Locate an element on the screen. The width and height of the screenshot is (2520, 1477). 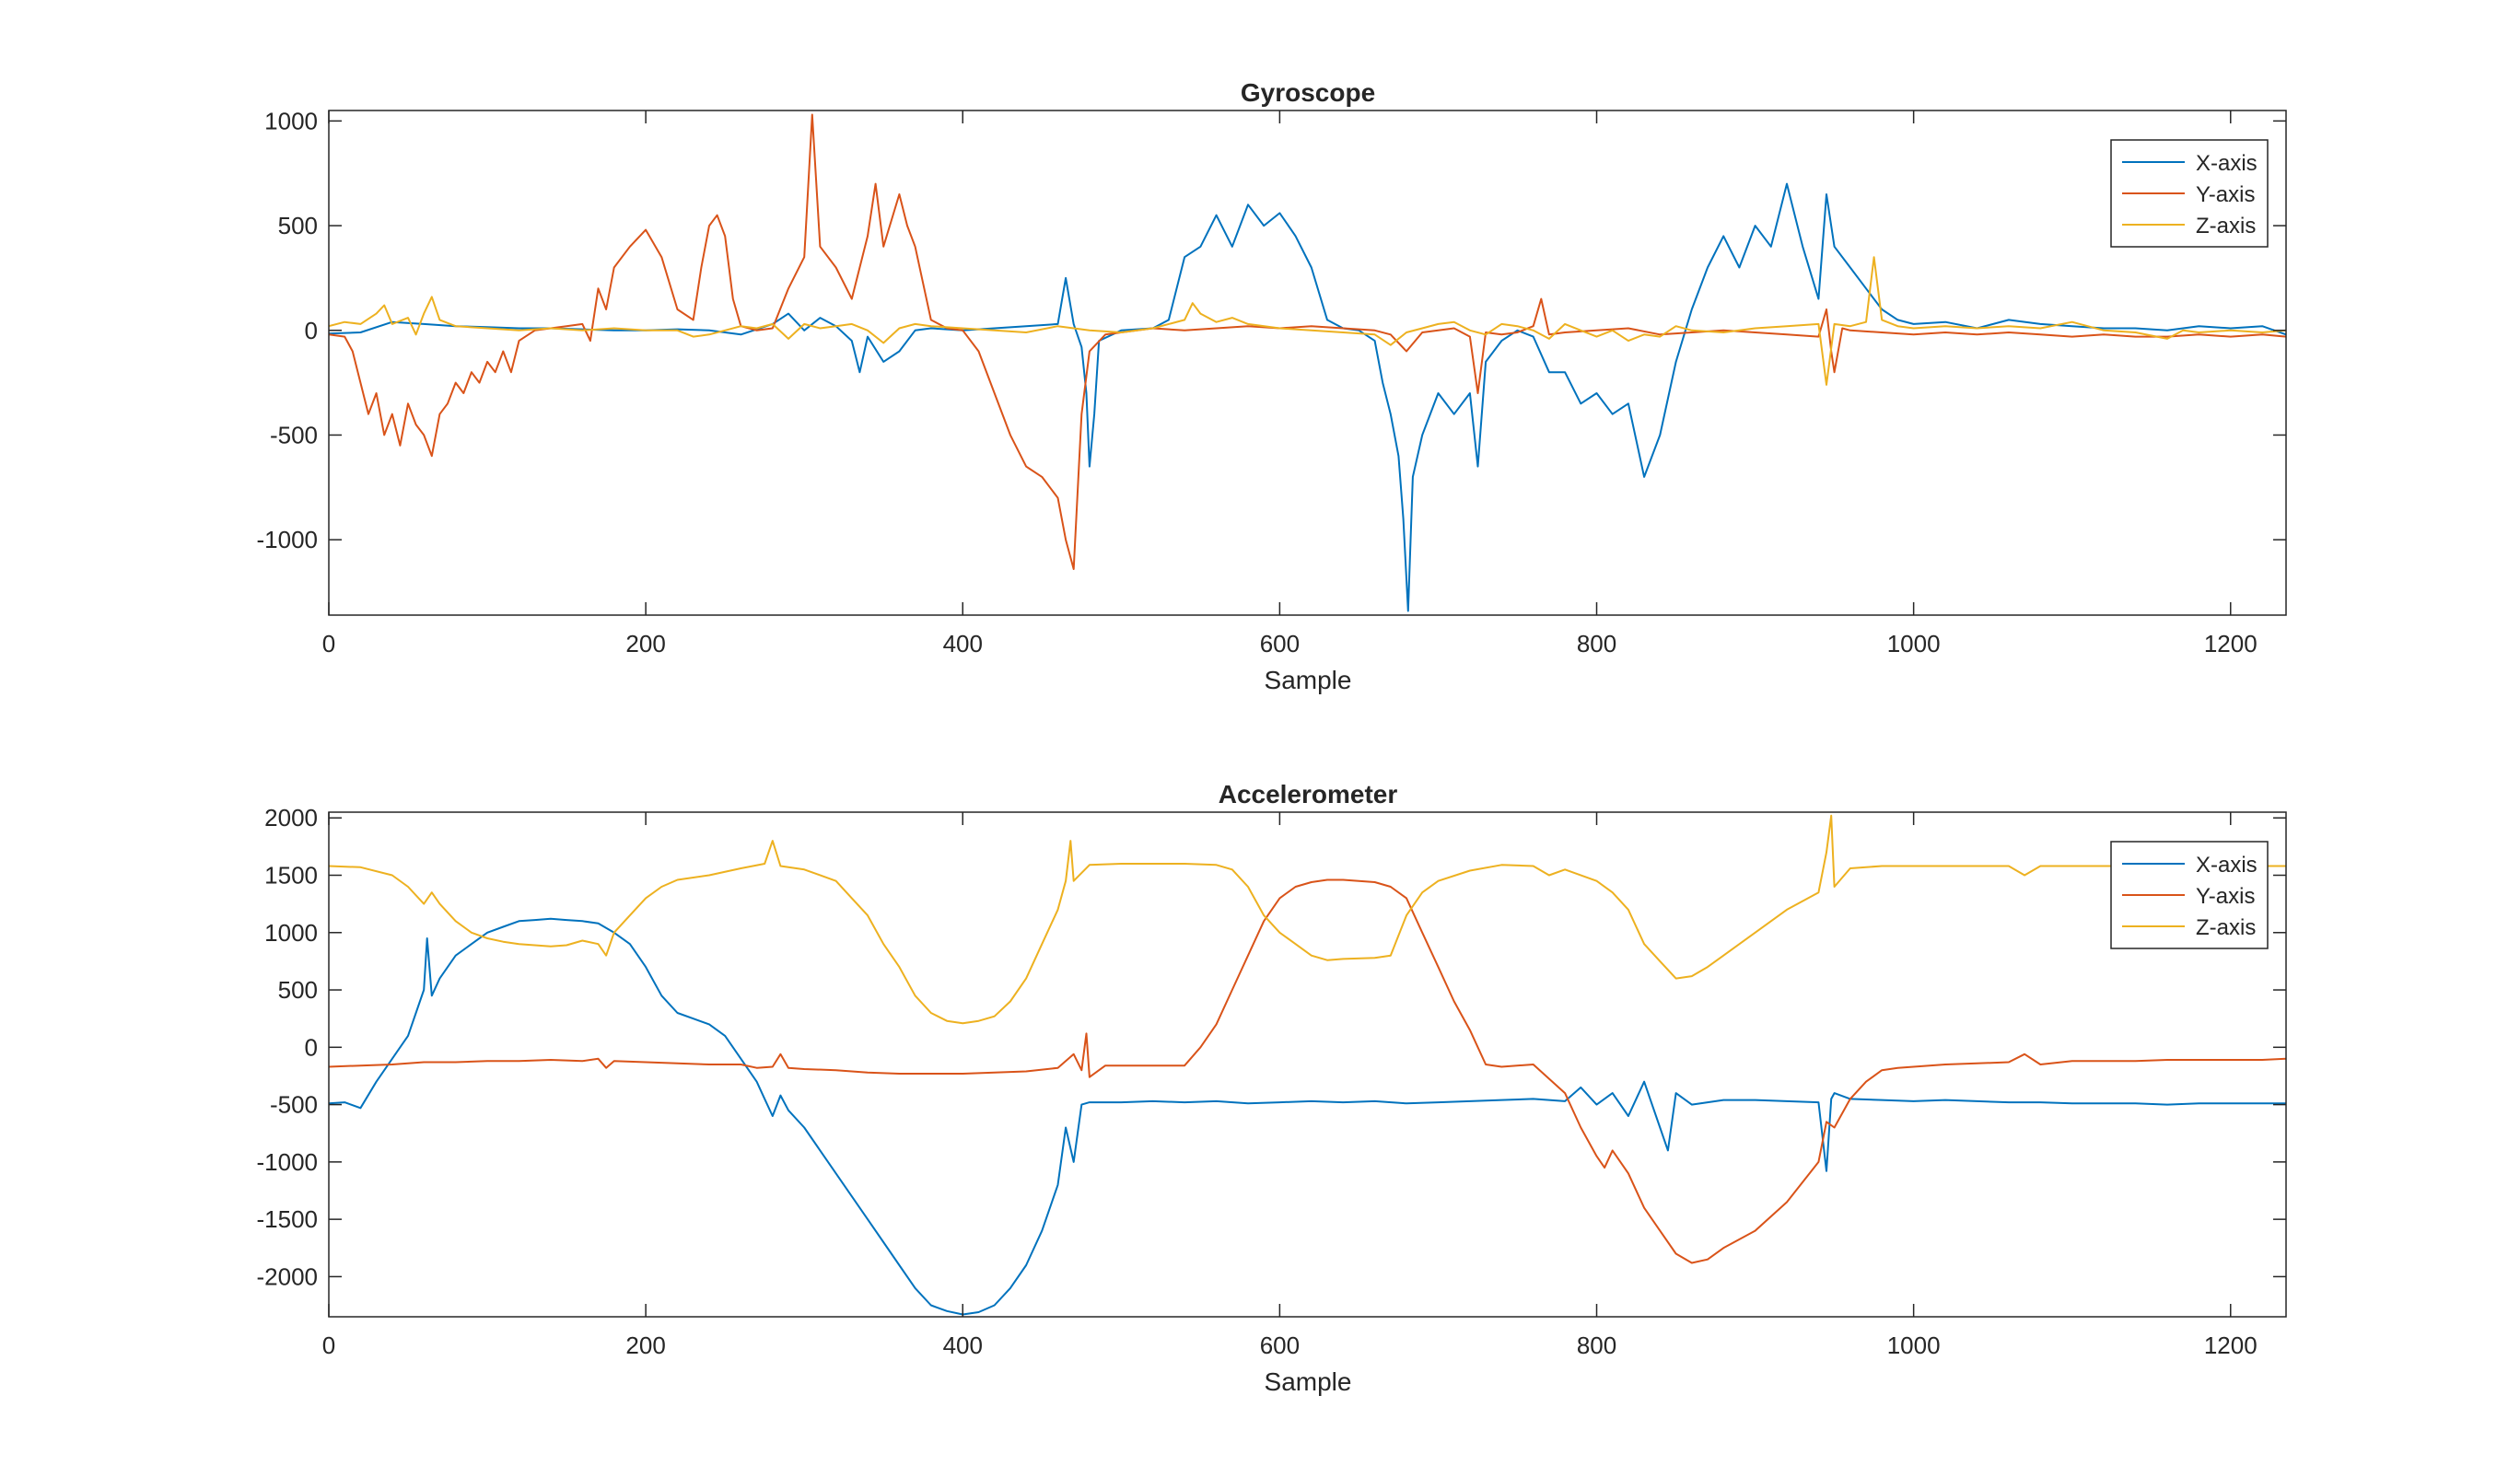
accelerometer-ytick-label: 0 is located at coordinates (311, 1047).